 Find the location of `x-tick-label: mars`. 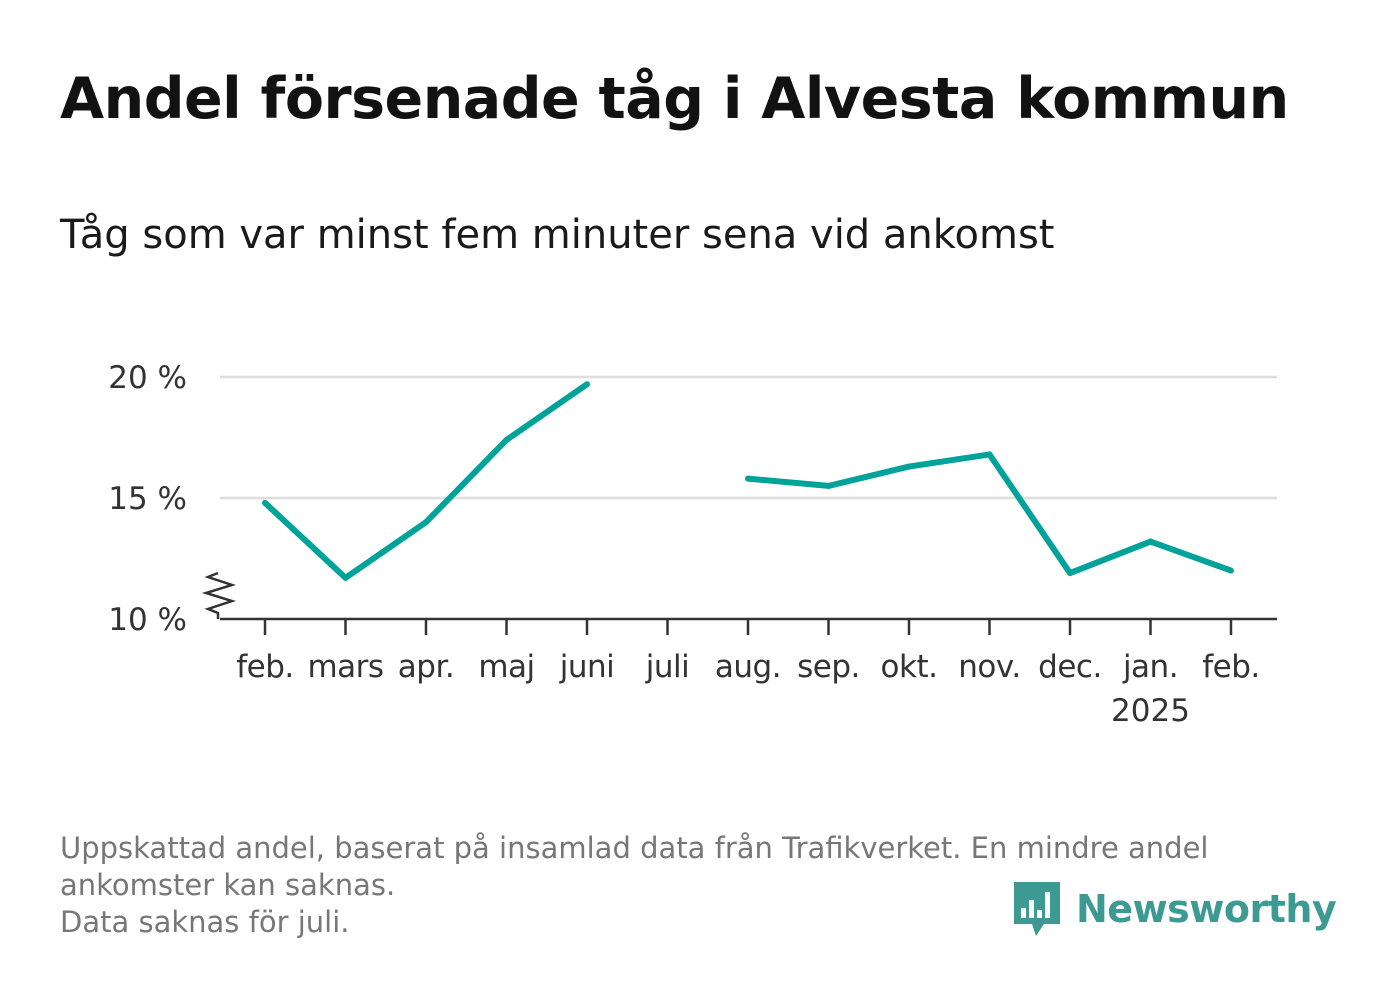

x-tick-label: mars is located at coordinates (345, 667).